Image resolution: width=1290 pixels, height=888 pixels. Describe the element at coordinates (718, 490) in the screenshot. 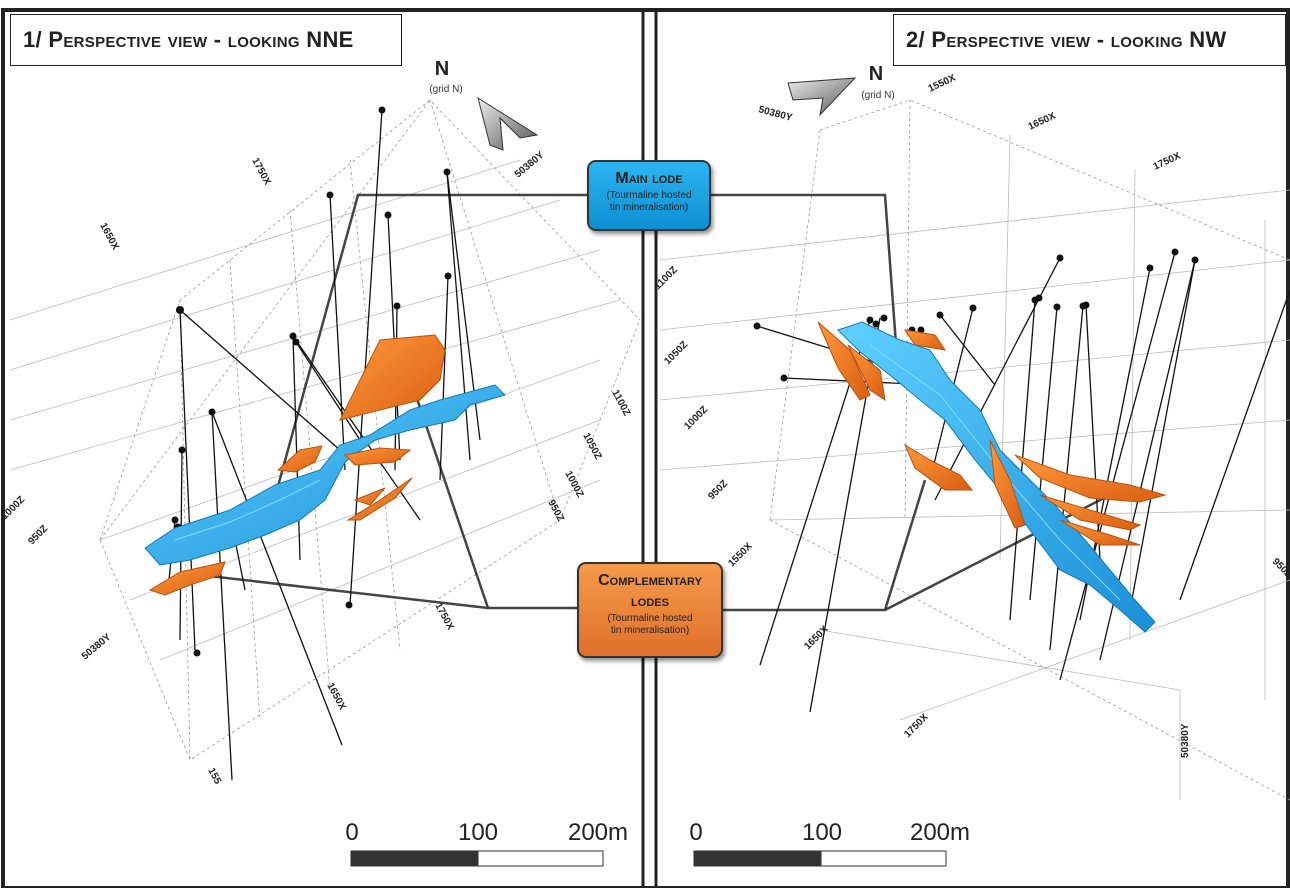

I see `right-label-950z: 950Z` at that location.